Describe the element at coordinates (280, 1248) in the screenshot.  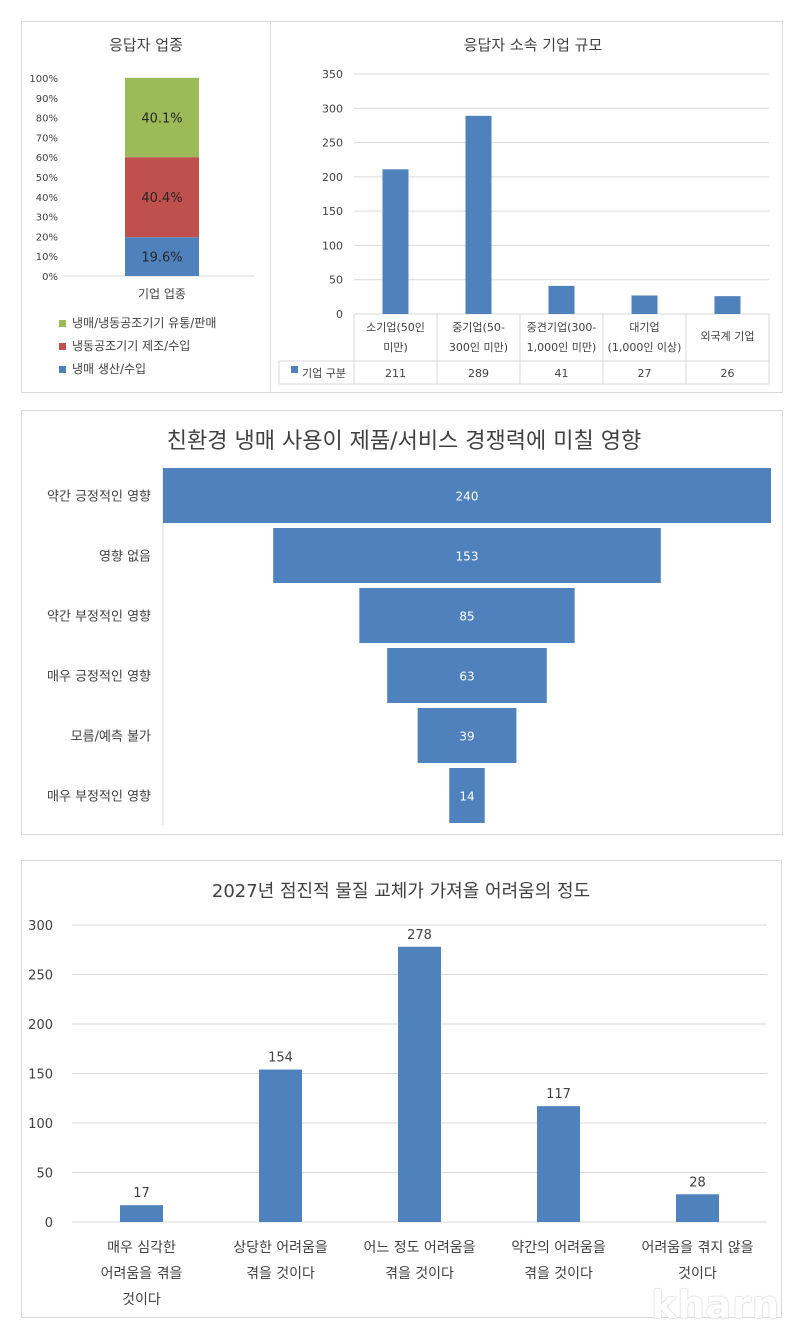
I see `x-category-label: 상당한 어려움을` at that location.